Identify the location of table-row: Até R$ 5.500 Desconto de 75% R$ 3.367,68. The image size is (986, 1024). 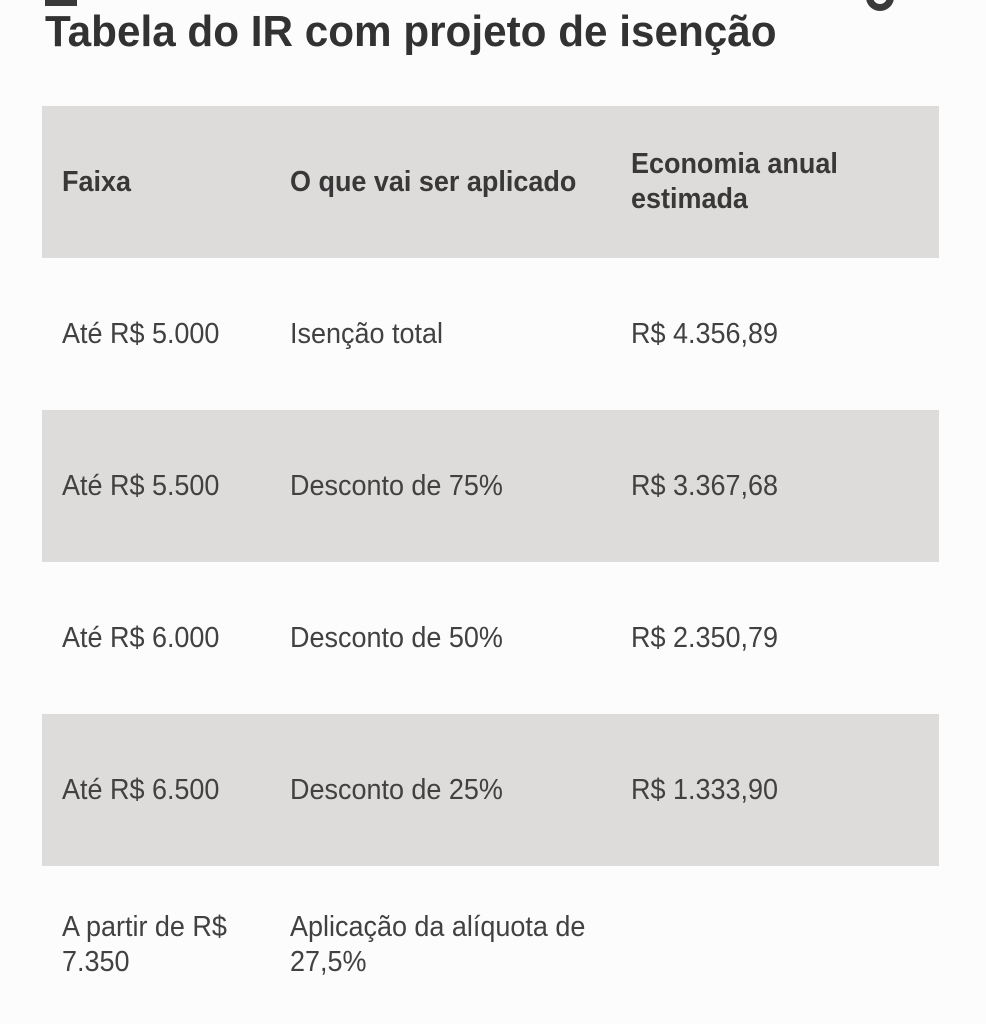
(490, 486).